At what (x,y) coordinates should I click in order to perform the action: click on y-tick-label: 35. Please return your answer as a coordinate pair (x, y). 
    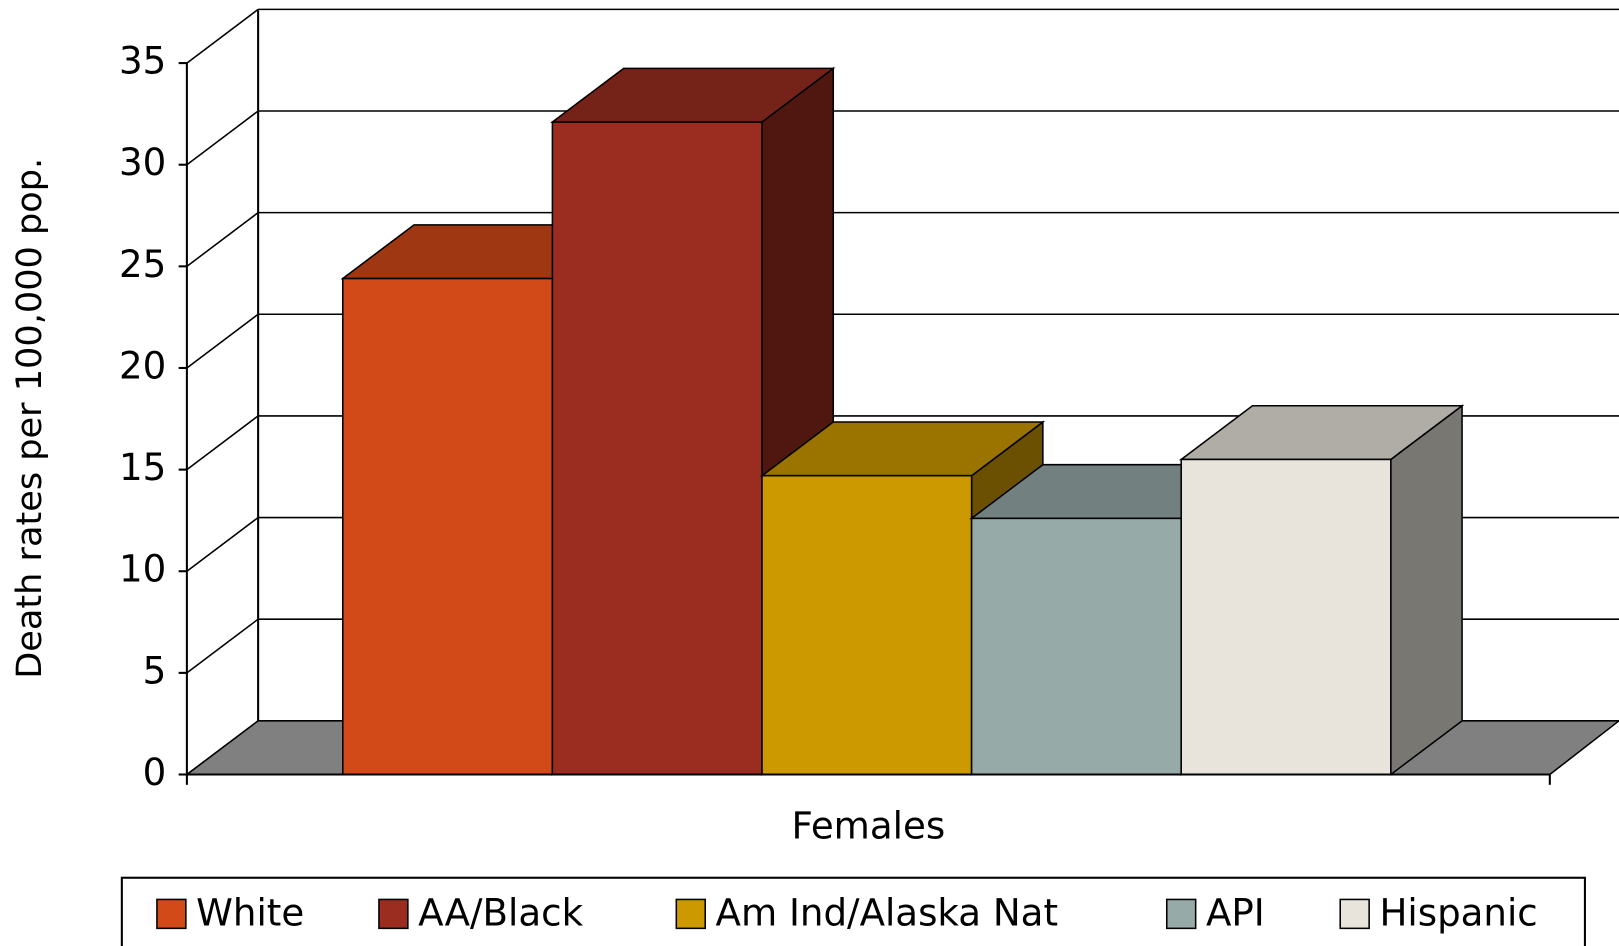
    Looking at the image, I should click on (142, 61).